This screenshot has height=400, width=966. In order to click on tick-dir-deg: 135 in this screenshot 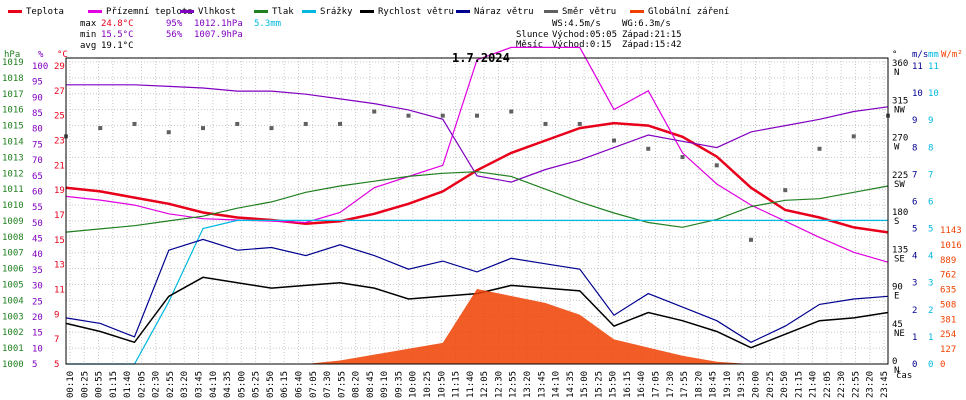, I will do `click(900, 250)`.